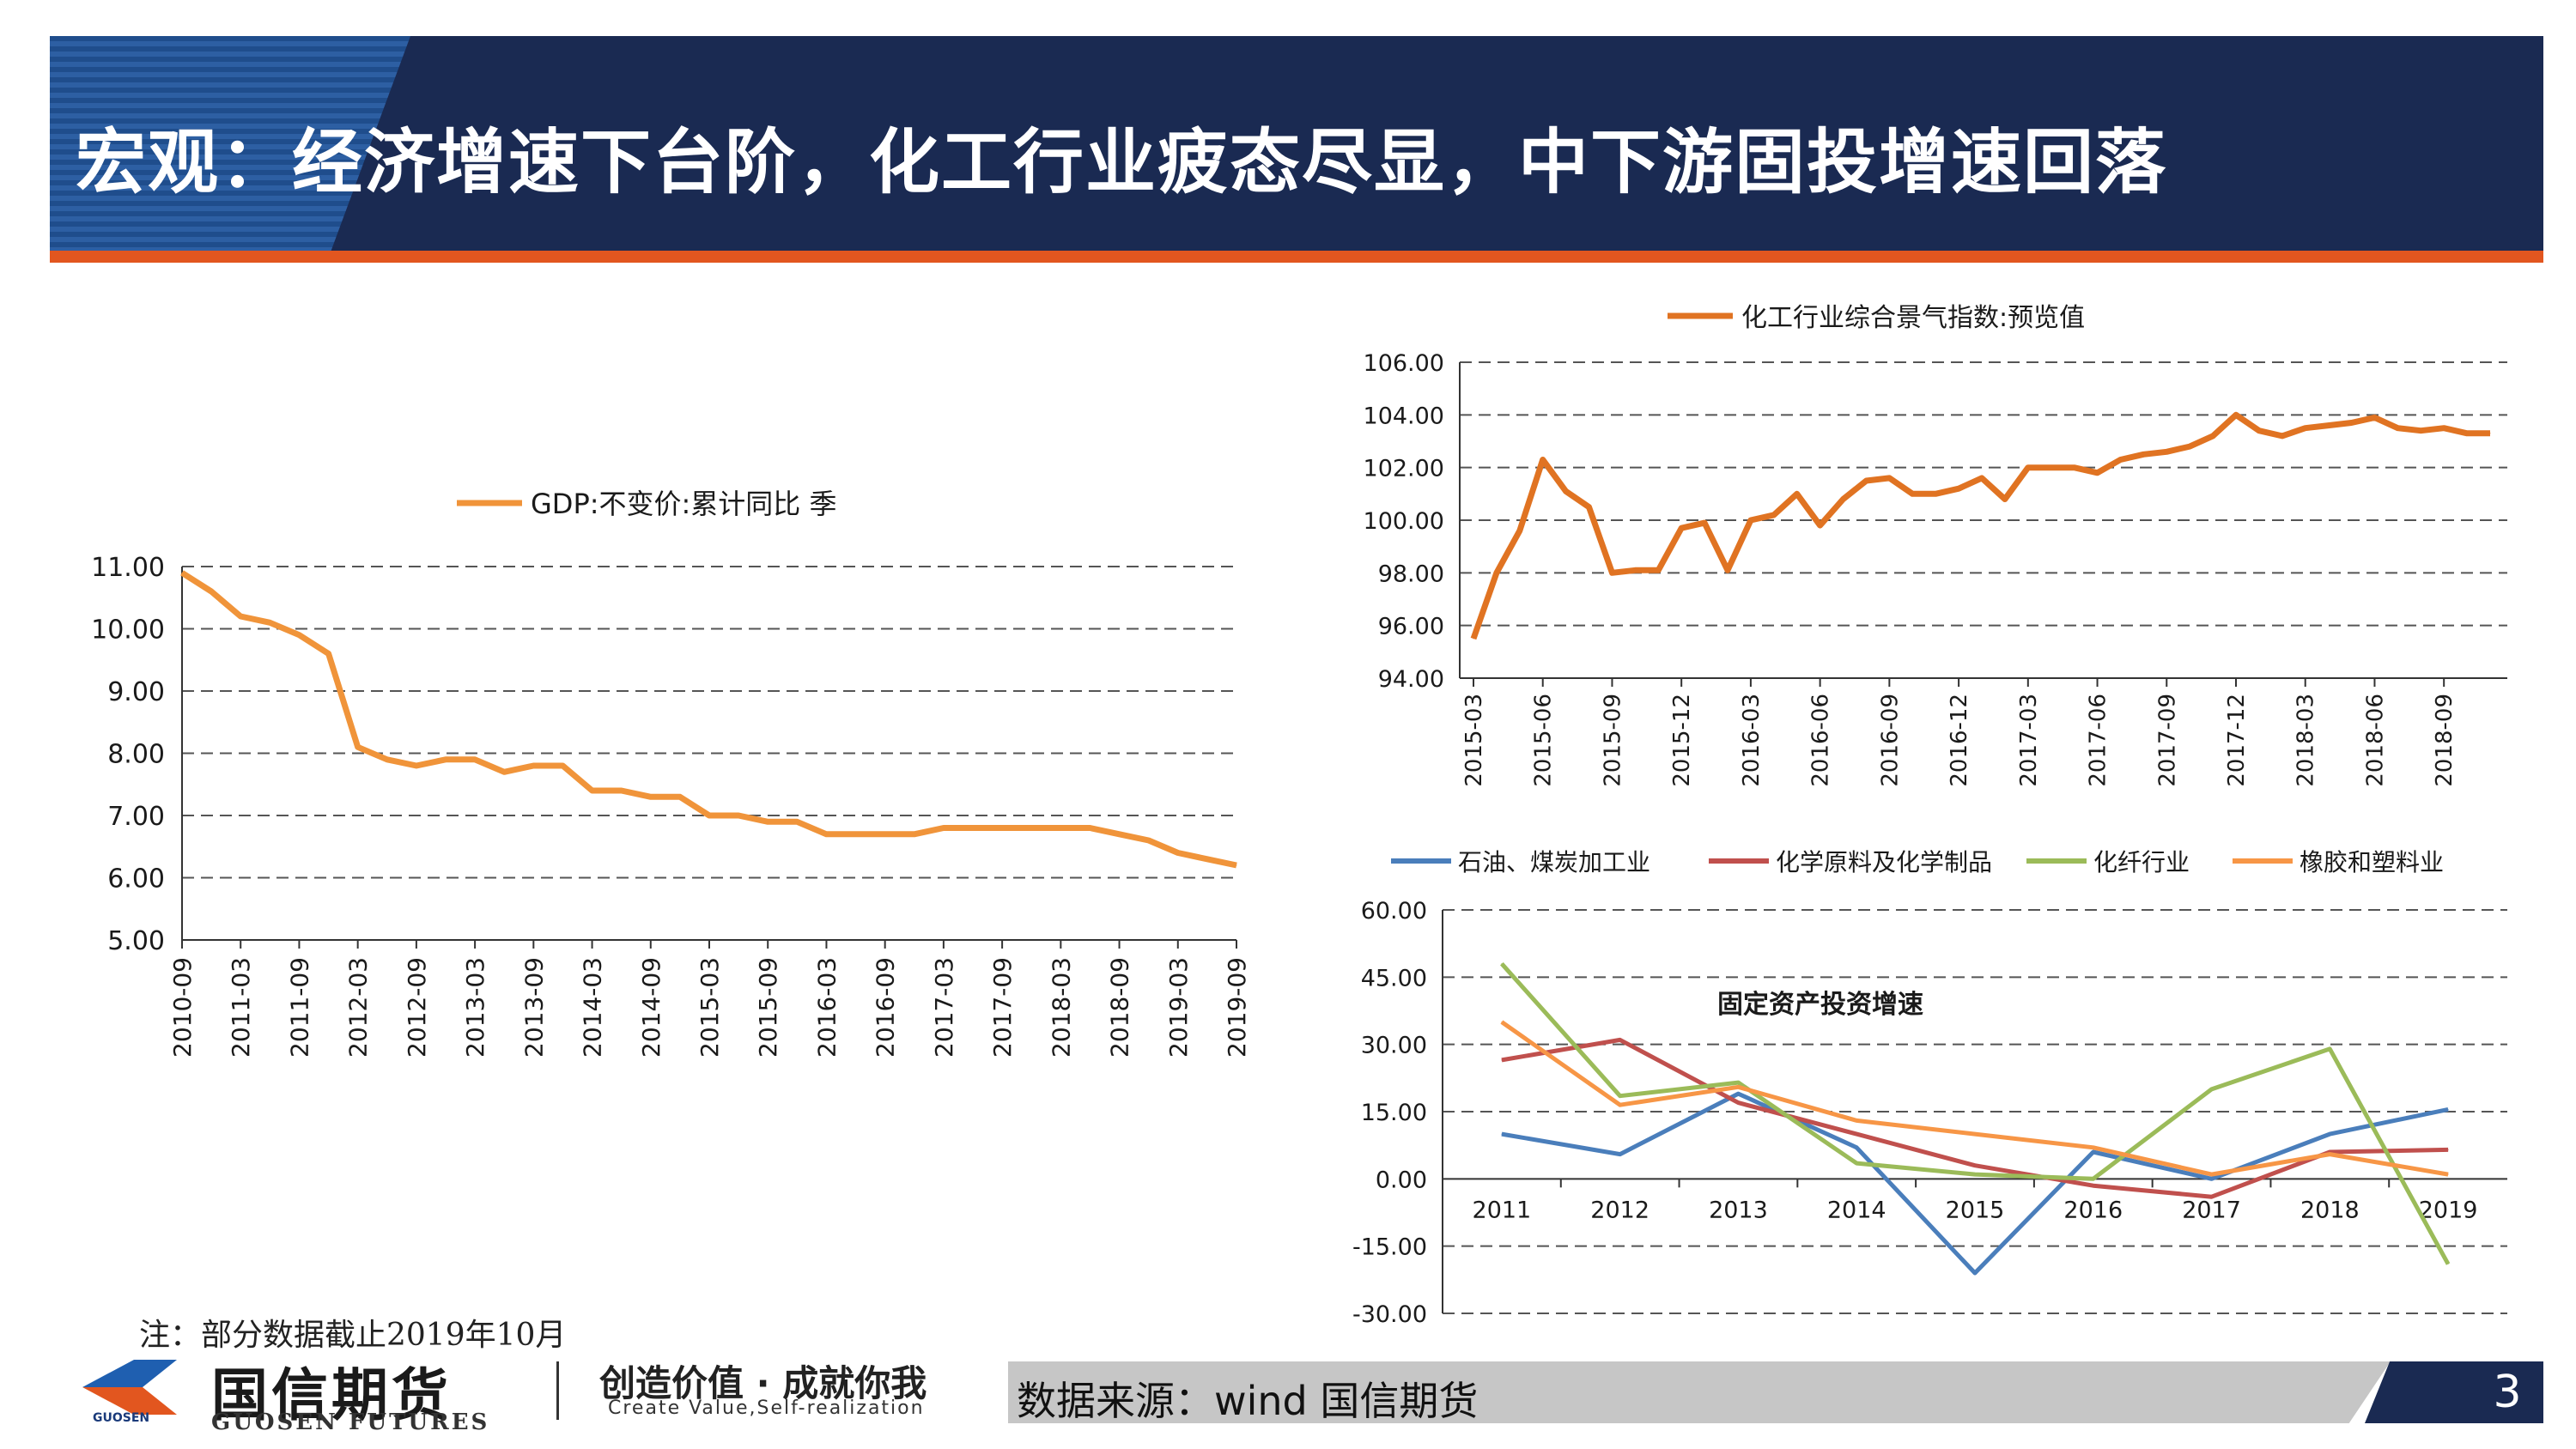  I want to click on x-tick-label: 2014, so click(1857, 1210).